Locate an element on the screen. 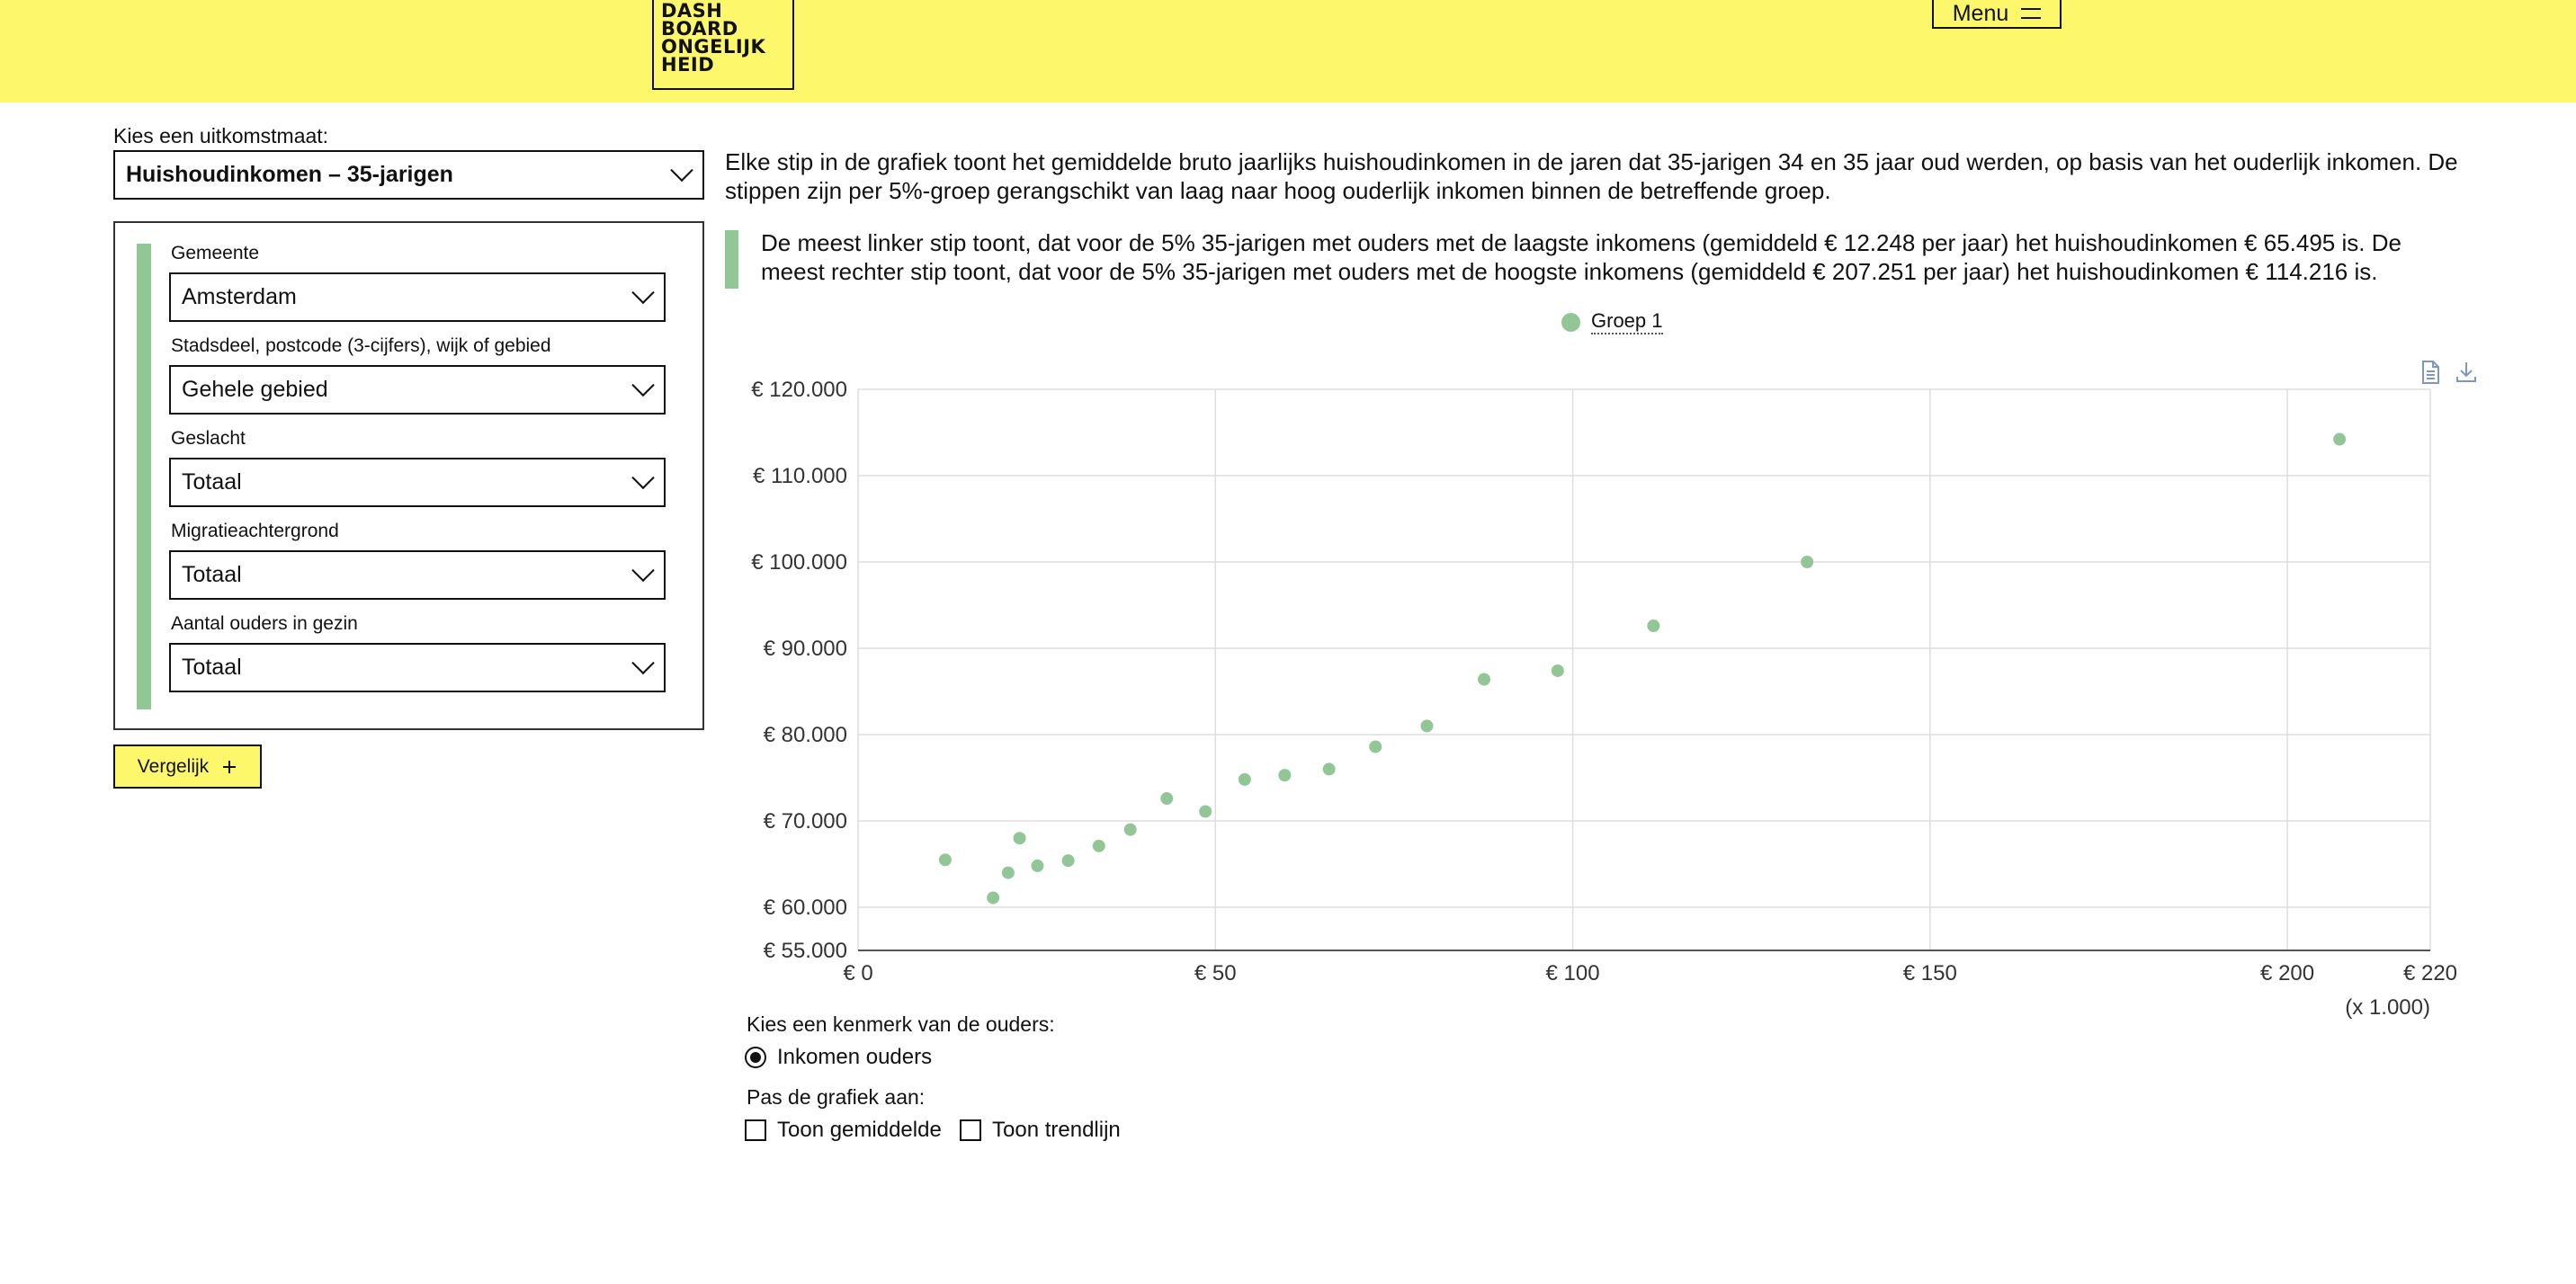  toggle-gemiddelde: Toon gemiddelde is located at coordinates (843, 1130).